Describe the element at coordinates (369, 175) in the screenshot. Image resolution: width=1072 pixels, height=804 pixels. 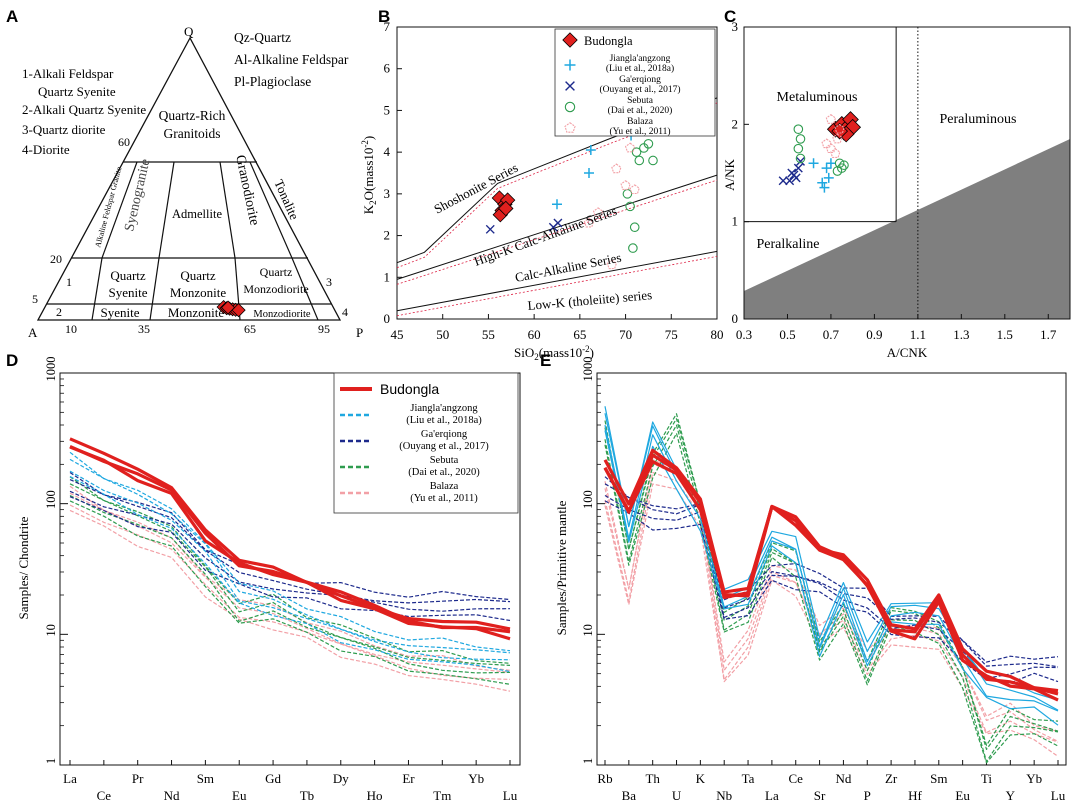
I see `b-ylabel: K2O(mass10-2)` at that location.